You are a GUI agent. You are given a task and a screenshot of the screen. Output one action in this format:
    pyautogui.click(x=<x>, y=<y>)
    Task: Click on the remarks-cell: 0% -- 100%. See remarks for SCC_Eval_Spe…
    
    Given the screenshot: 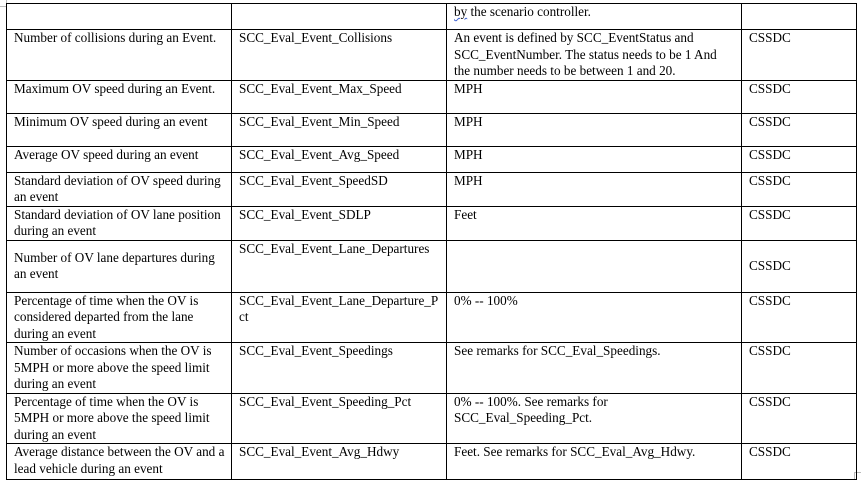 What is the action you would take?
    pyautogui.click(x=594, y=418)
    